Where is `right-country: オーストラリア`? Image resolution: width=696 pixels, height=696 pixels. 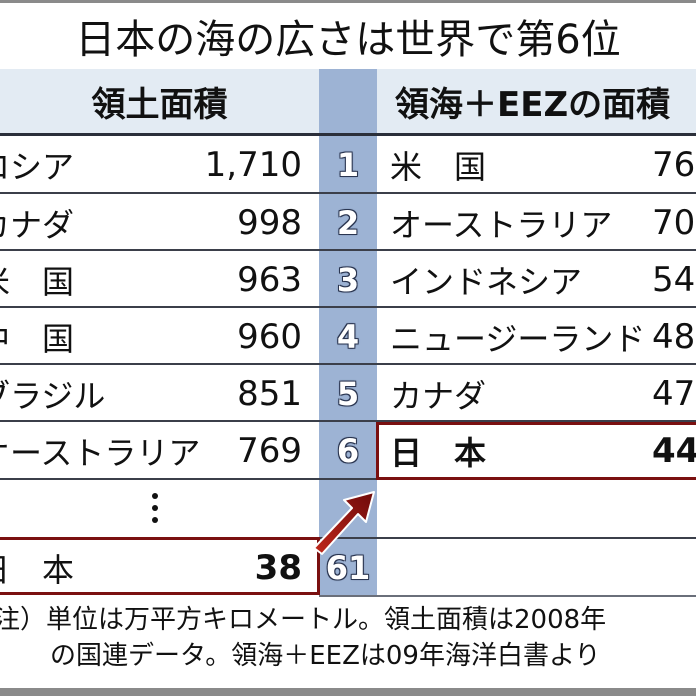
right-country: オーストラリア is located at coordinates (501, 224).